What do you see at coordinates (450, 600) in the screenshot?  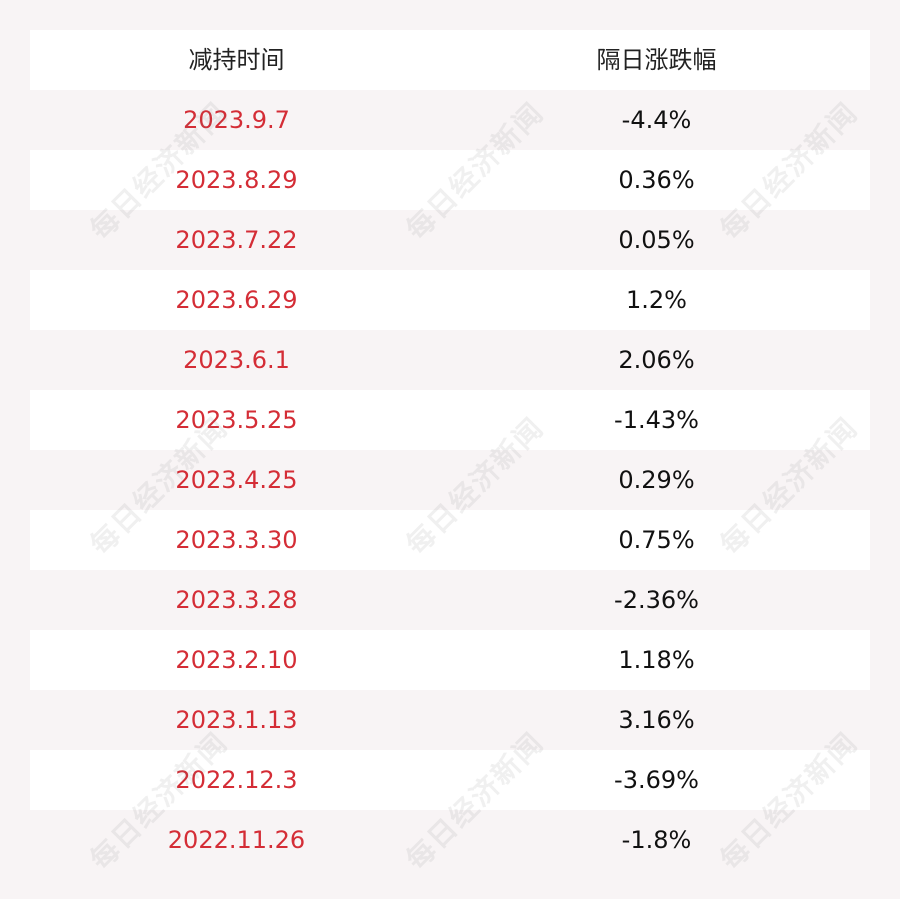 I see `table-row: 2023.3.28 -2.36%` at bounding box center [450, 600].